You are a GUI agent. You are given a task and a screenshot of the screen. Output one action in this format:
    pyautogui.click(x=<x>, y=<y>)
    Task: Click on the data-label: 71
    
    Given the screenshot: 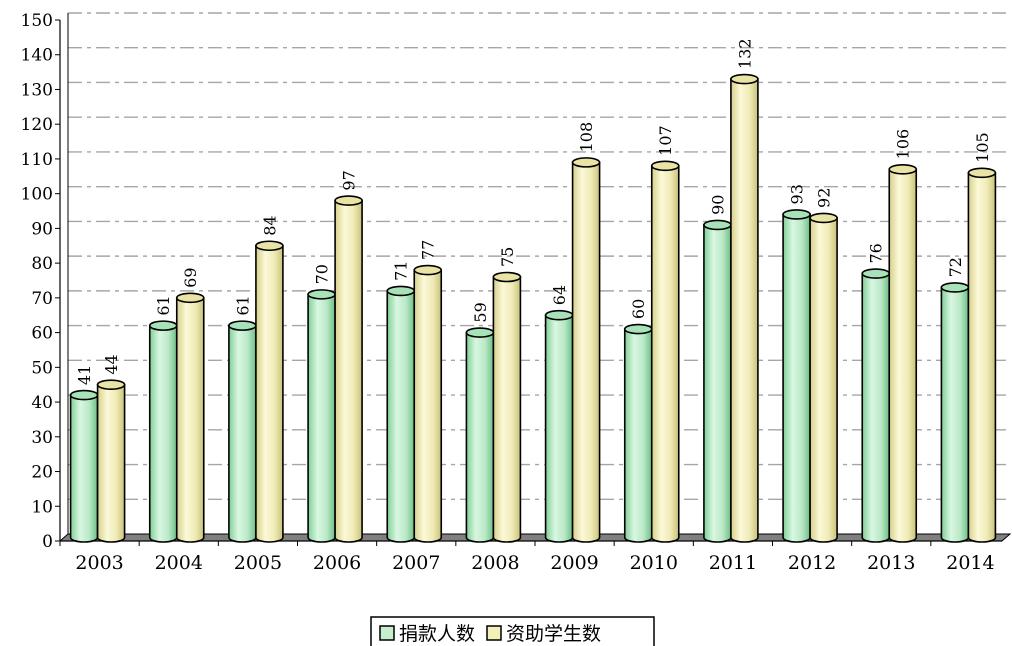 What is the action you would take?
    pyautogui.click(x=401, y=271)
    